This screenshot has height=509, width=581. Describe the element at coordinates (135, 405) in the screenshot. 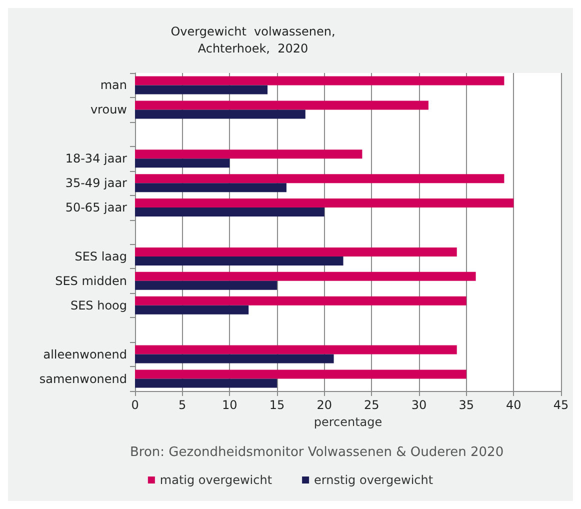

I see `x-tick-label: 0` at that location.